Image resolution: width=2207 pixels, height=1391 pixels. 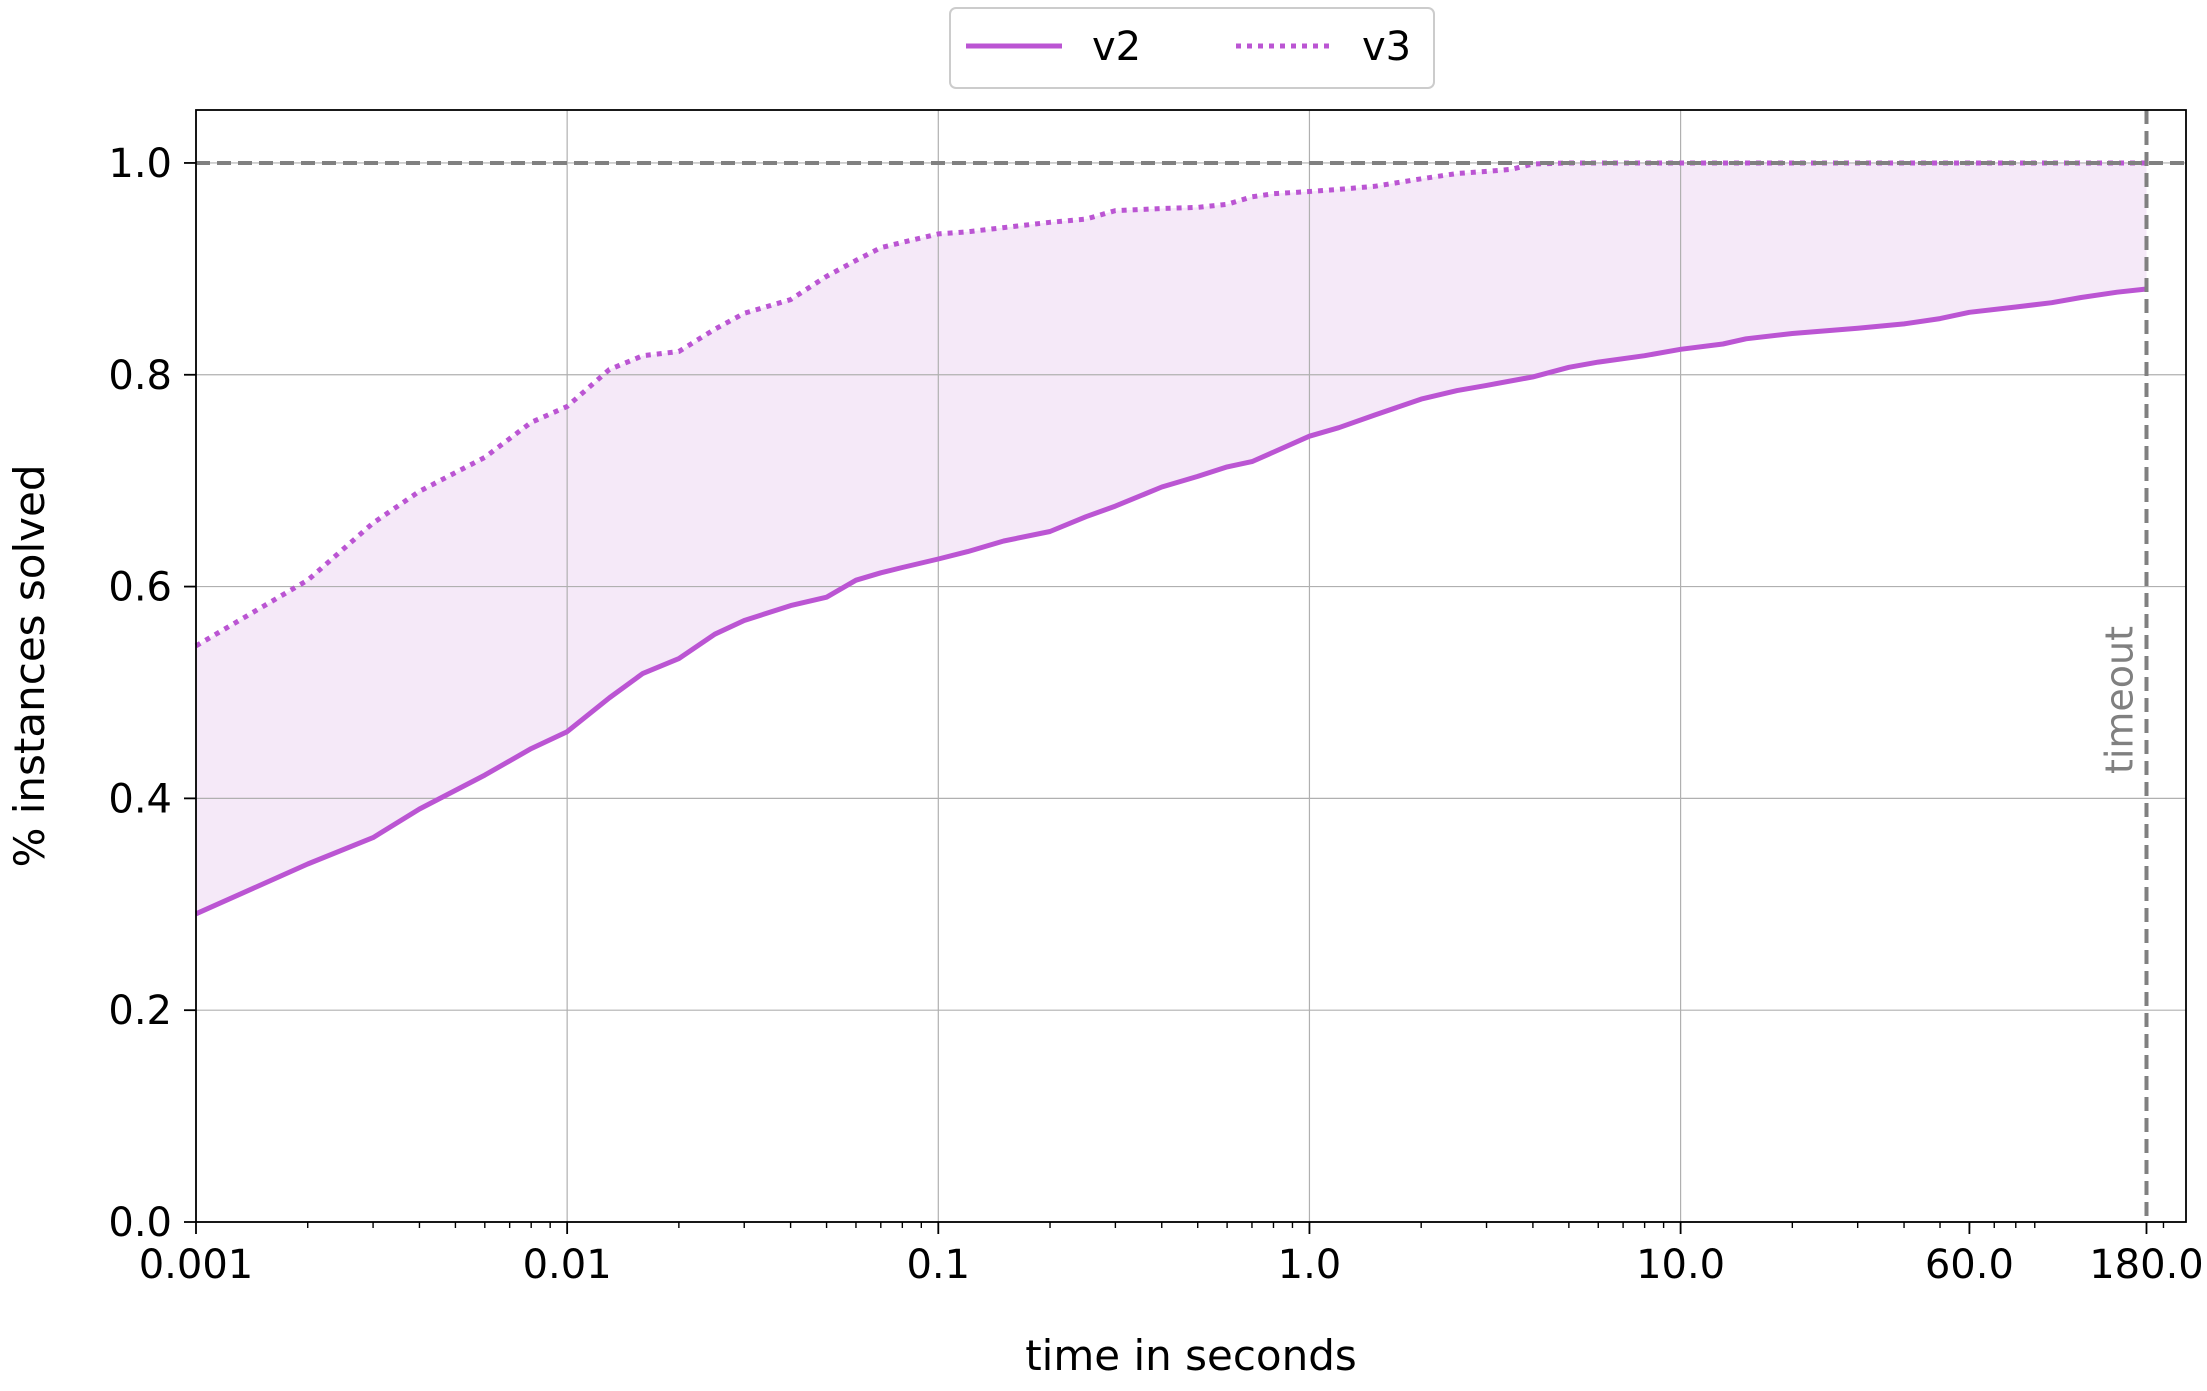 What do you see at coordinates (1969, 1265) in the screenshot?
I see `x-tick-label: 60.0` at bounding box center [1969, 1265].